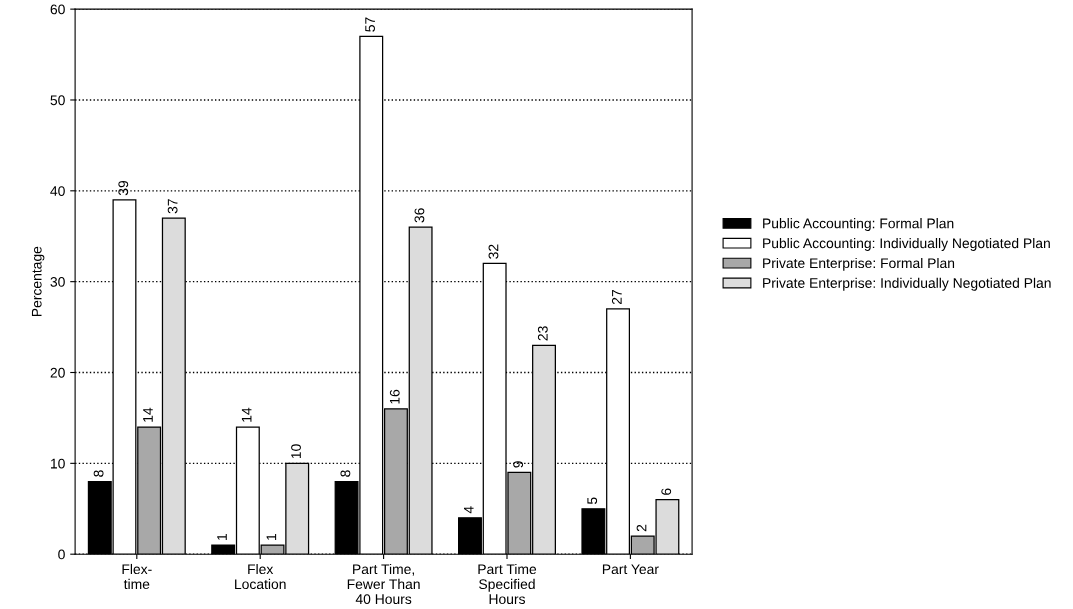 The image size is (1073, 609). Describe the element at coordinates (630, 569) in the screenshot. I see `x-tick-label: Part Year` at that location.